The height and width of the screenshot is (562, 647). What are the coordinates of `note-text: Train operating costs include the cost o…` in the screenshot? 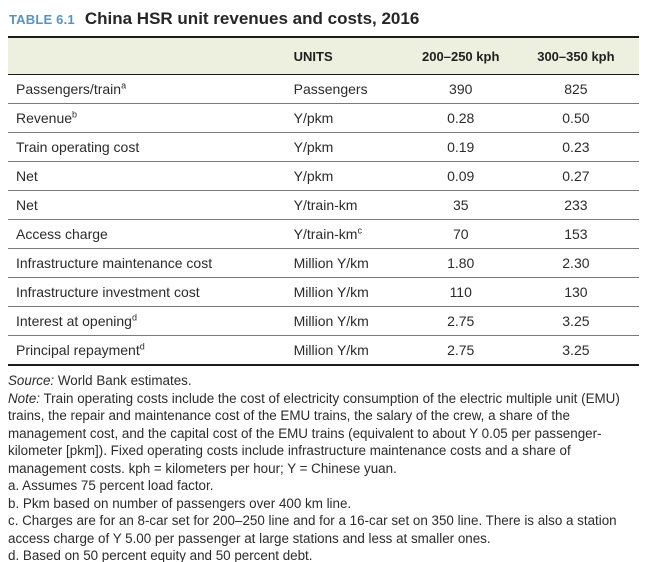 It's located at (314, 433).